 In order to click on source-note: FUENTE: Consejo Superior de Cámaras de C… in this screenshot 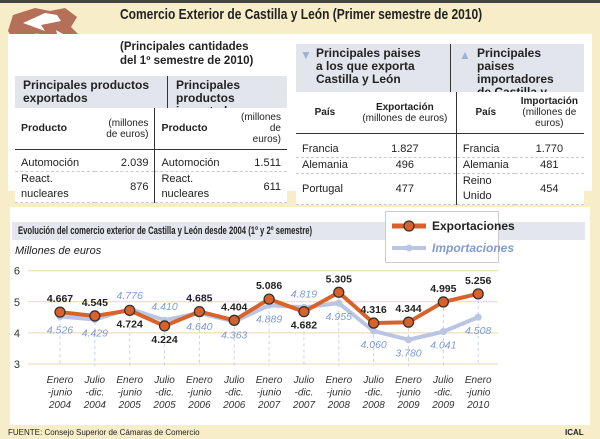, I will do `click(104, 432)`.